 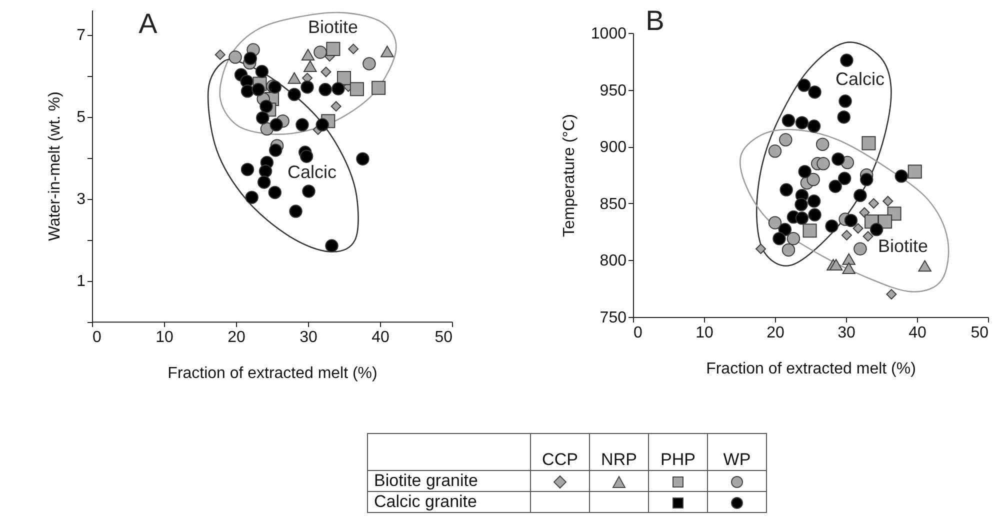 I want to click on x-tick-label: 20, so click(x=775, y=333).